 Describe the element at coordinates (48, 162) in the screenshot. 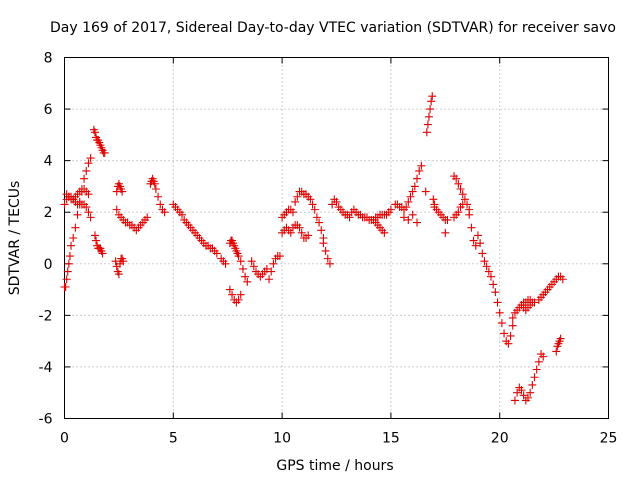

I see `y-tick-label: 4` at that location.